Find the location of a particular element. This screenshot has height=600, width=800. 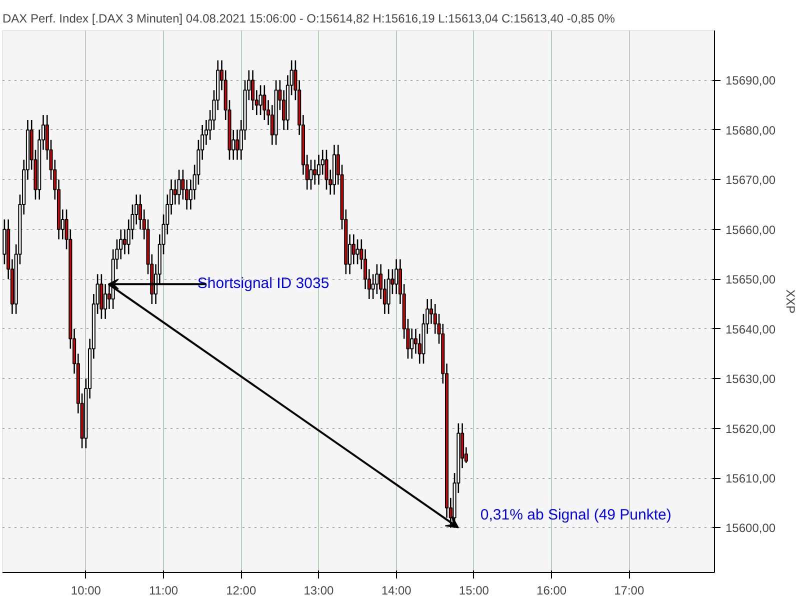

y-tick-label: 15640,00 is located at coordinates (751, 329).